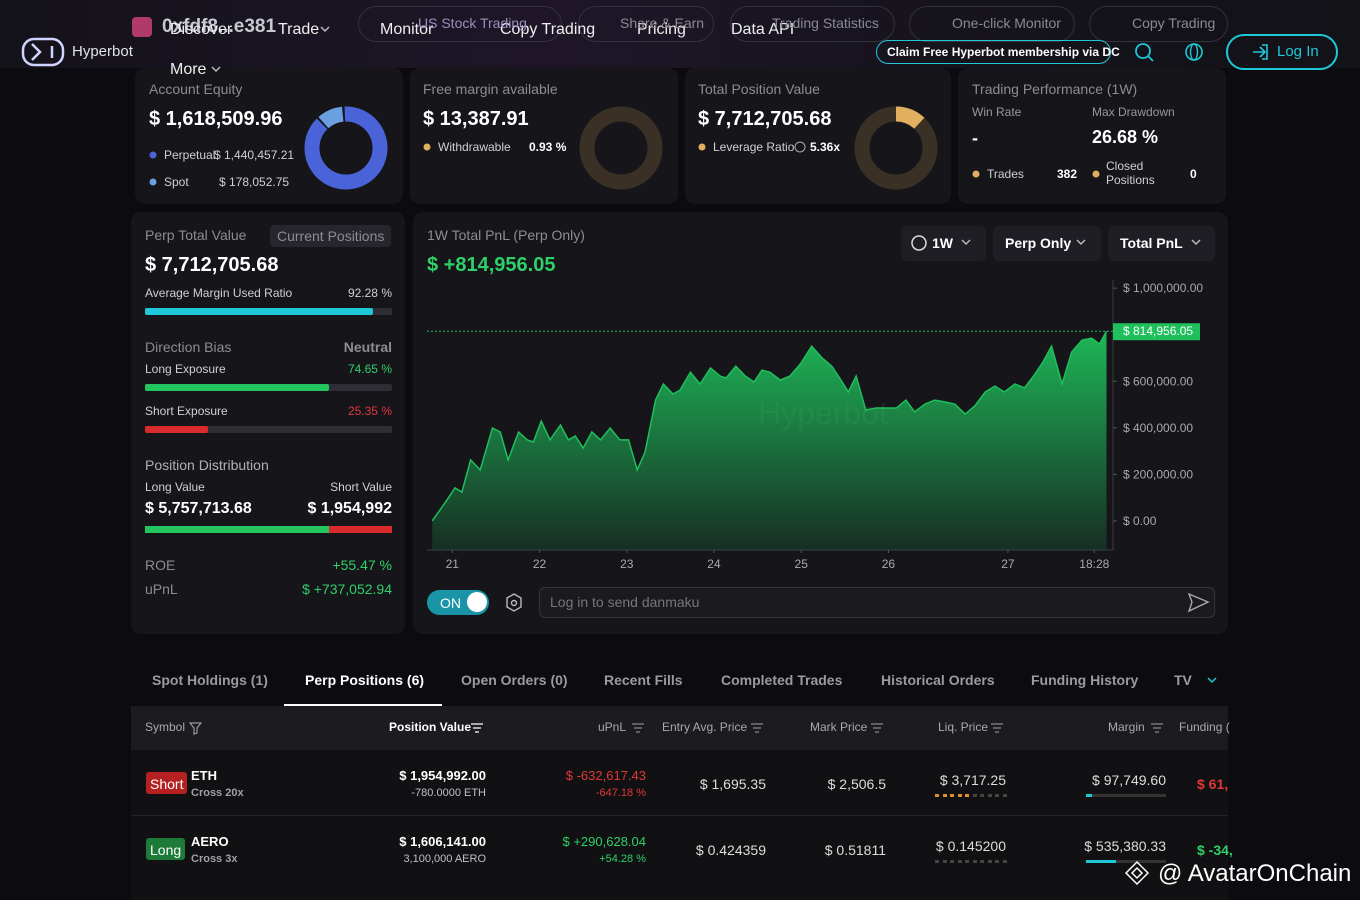 The height and width of the screenshot is (900, 1360). What do you see at coordinates (661, 29) in the screenshot?
I see `nav-link: Pricing` at bounding box center [661, 29].